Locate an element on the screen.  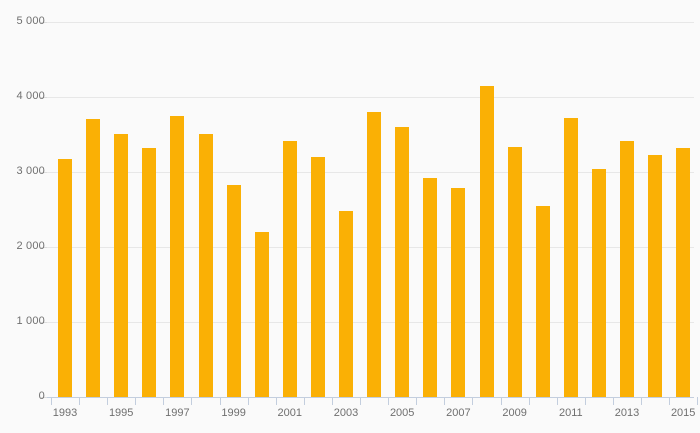
x-axis-tick-label: 2013 is located at coordinates (627, 413).